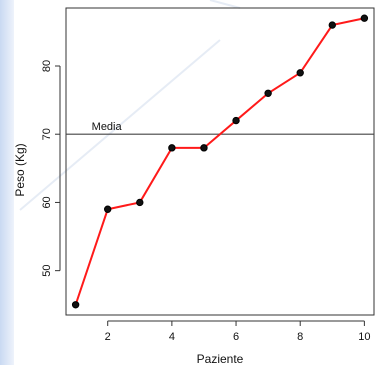 This screenshot has width=386, height=365. I want to click on y-axis-label: Peso (Kg), so click(20, 169).